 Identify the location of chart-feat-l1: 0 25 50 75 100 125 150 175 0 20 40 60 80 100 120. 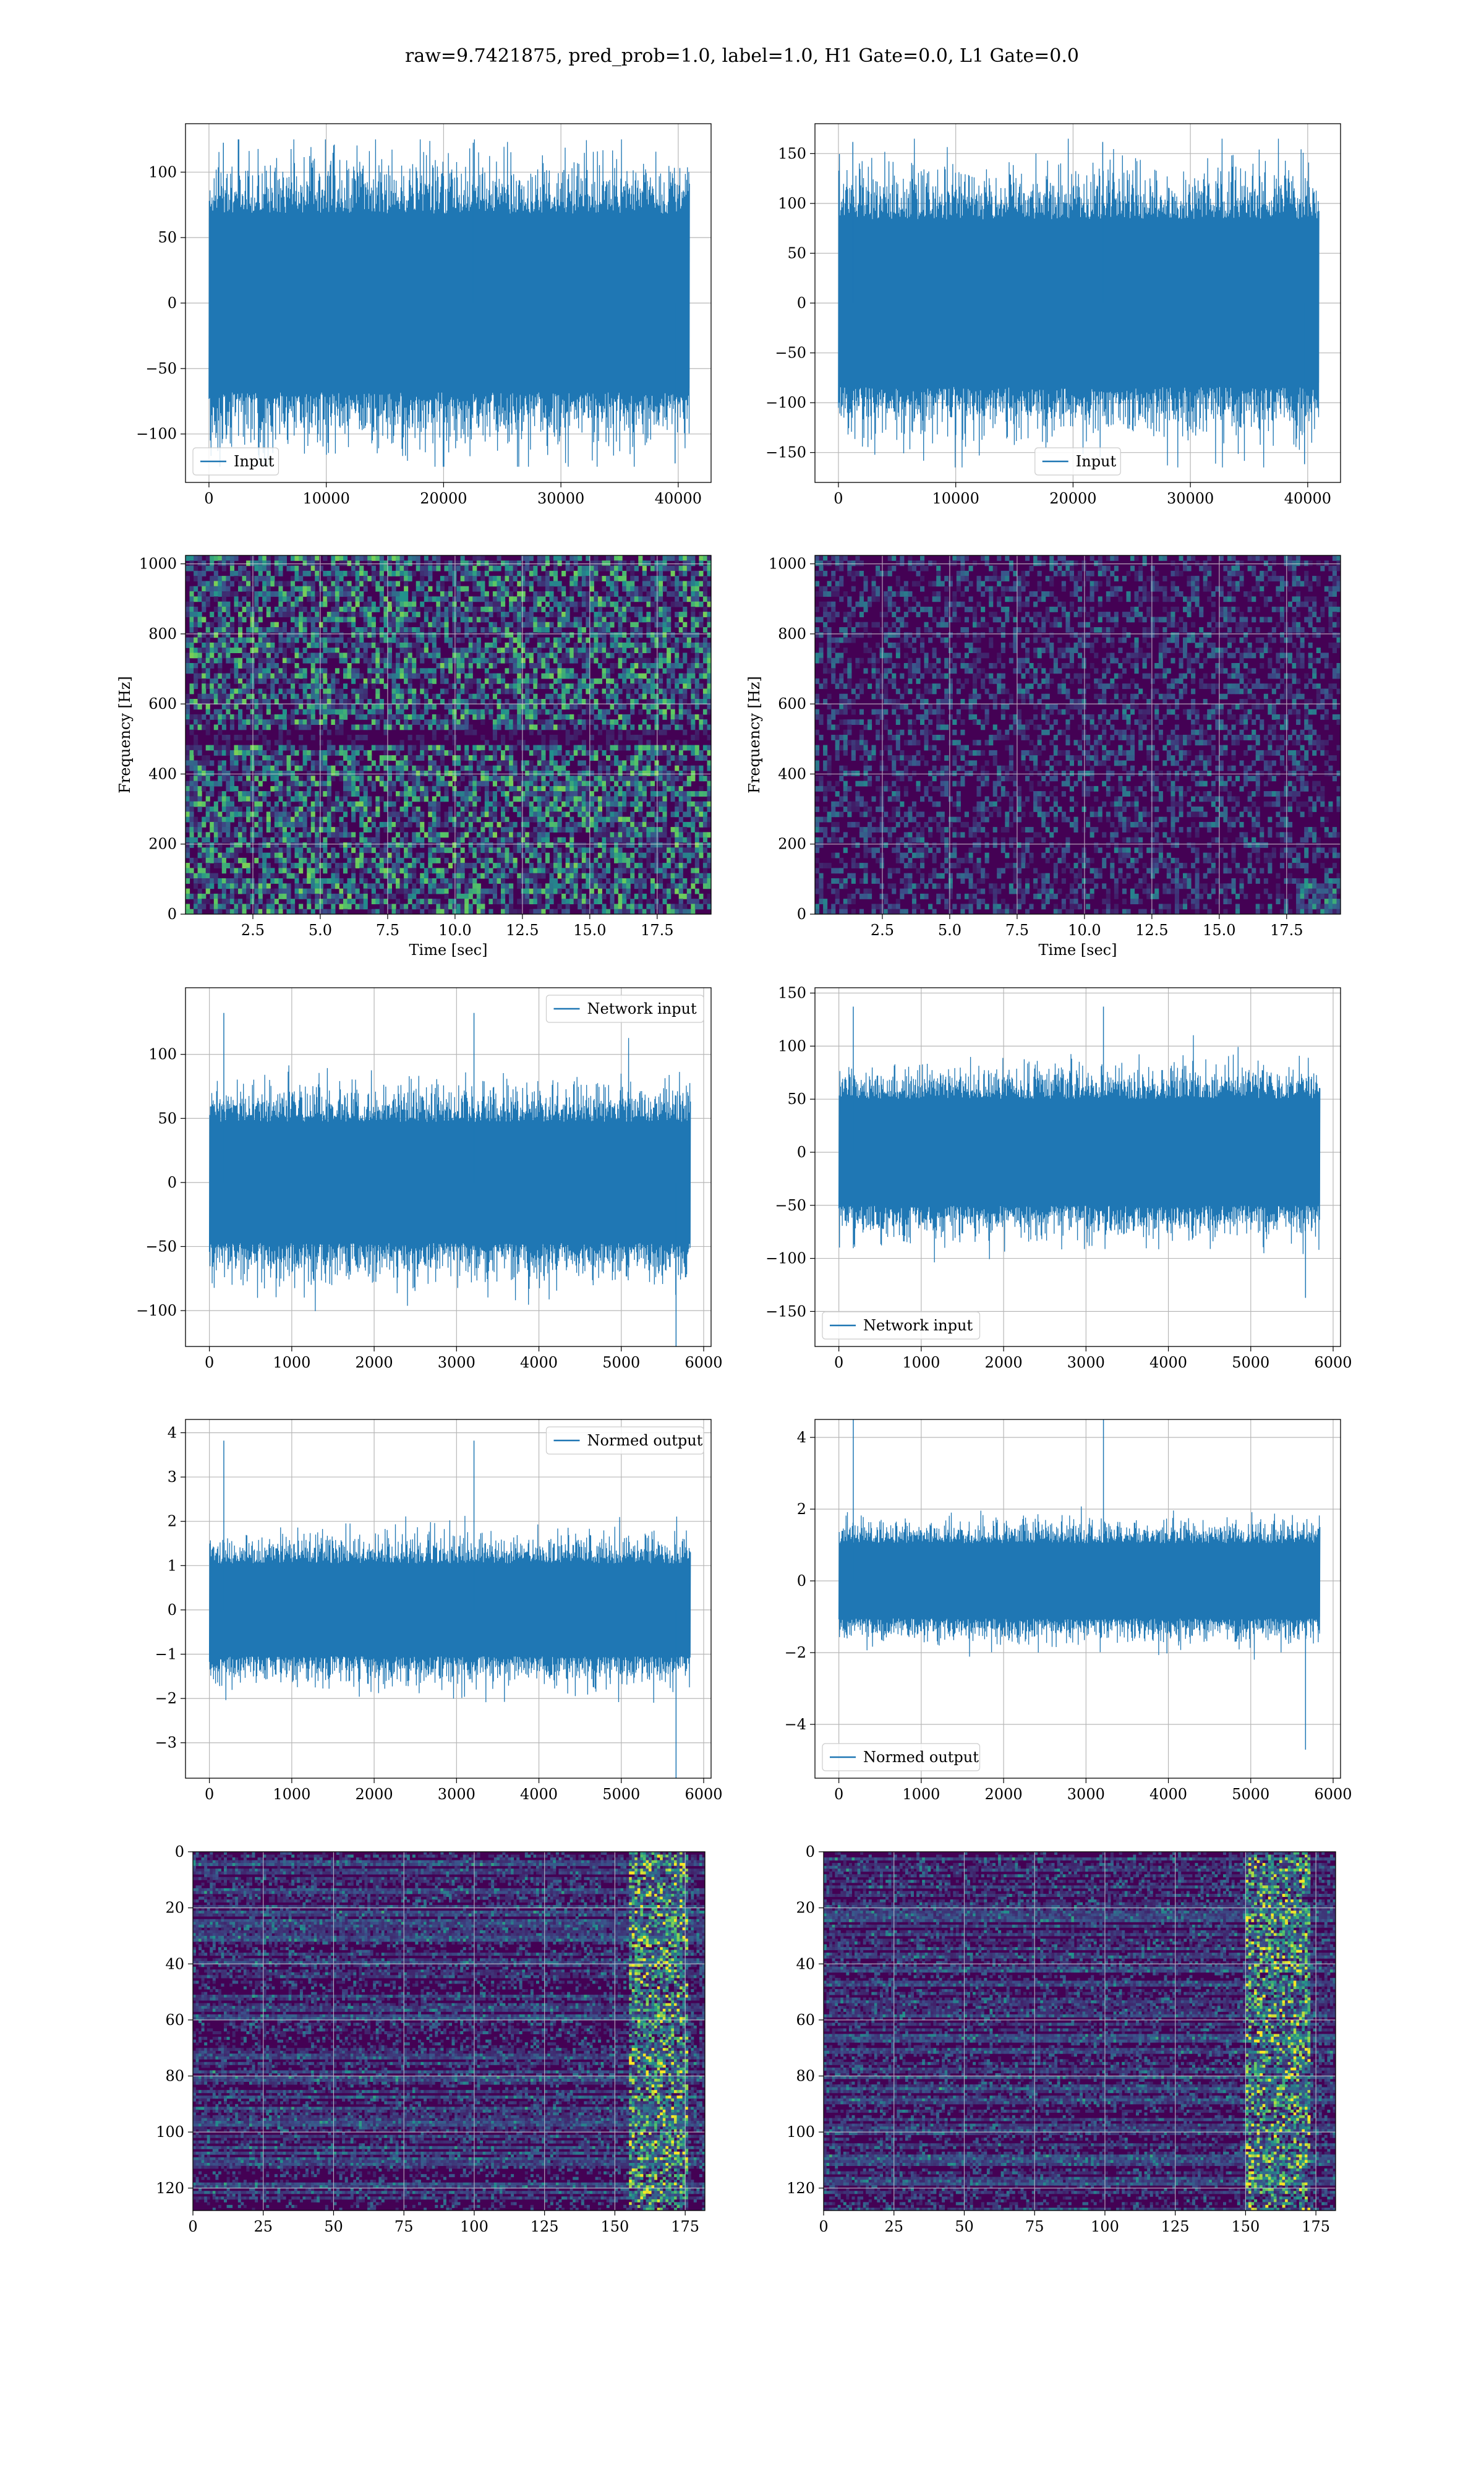
(1061, 2039).